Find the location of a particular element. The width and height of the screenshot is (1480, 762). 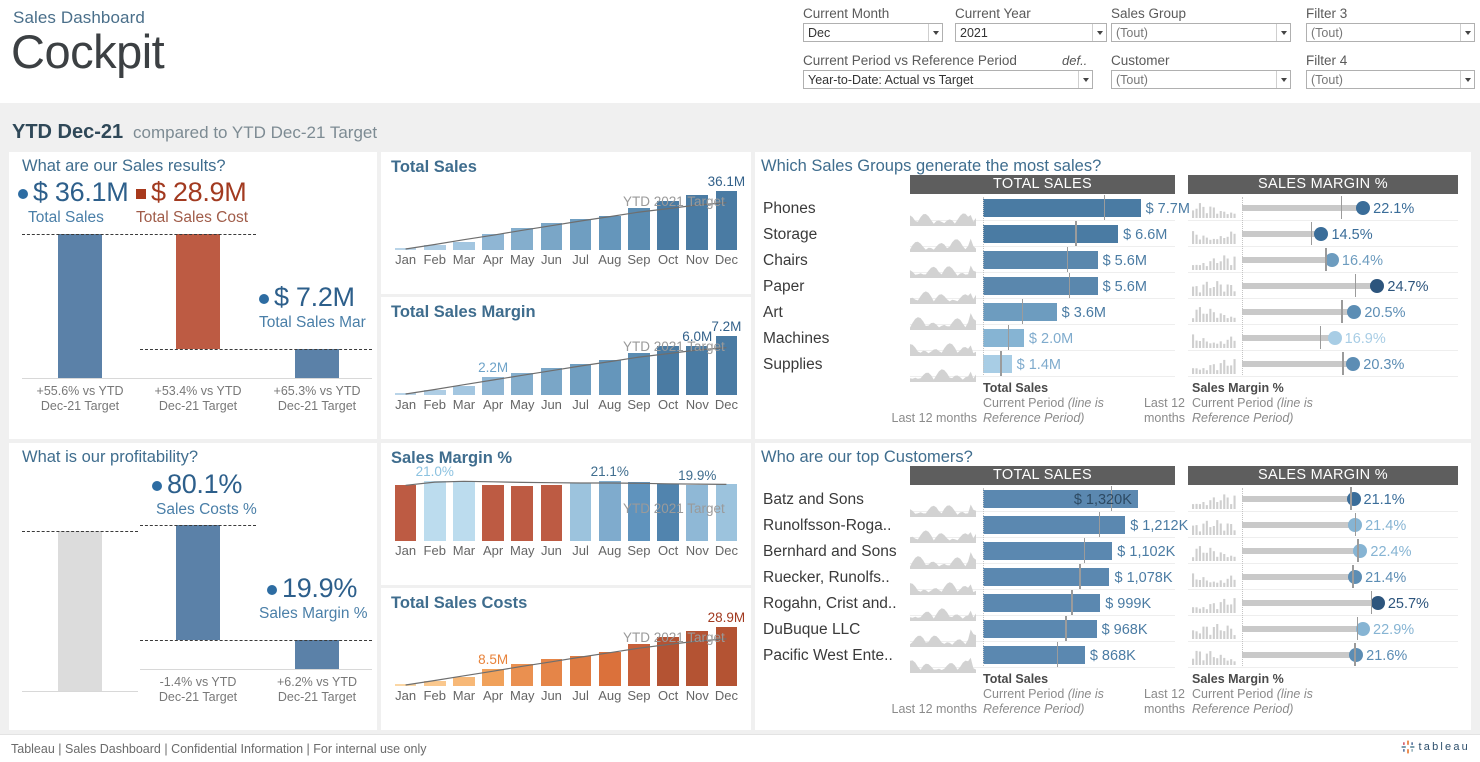

filter-period-comparison-select: Year-to-Date: Actual vs Target is located at coordinates (948, 79).